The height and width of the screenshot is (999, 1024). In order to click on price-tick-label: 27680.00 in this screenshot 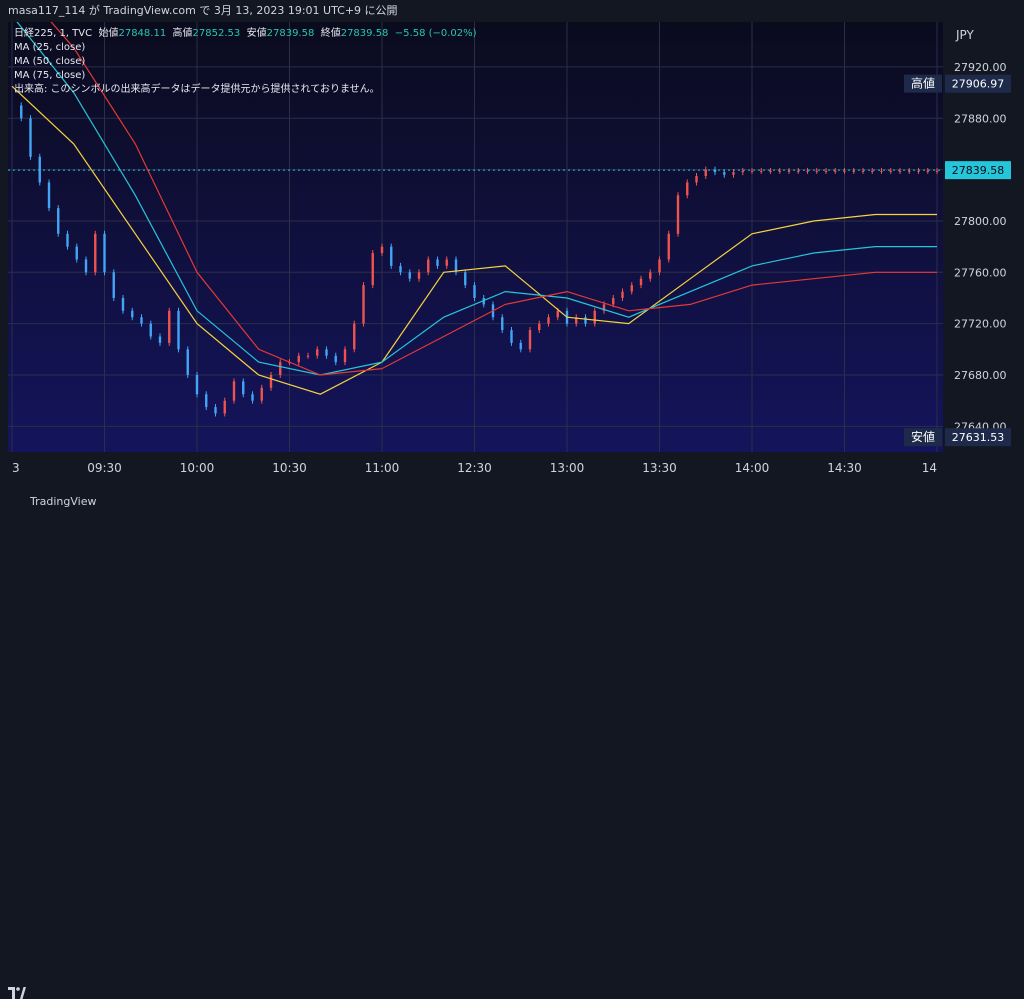, I will do `click(980, 375)`.